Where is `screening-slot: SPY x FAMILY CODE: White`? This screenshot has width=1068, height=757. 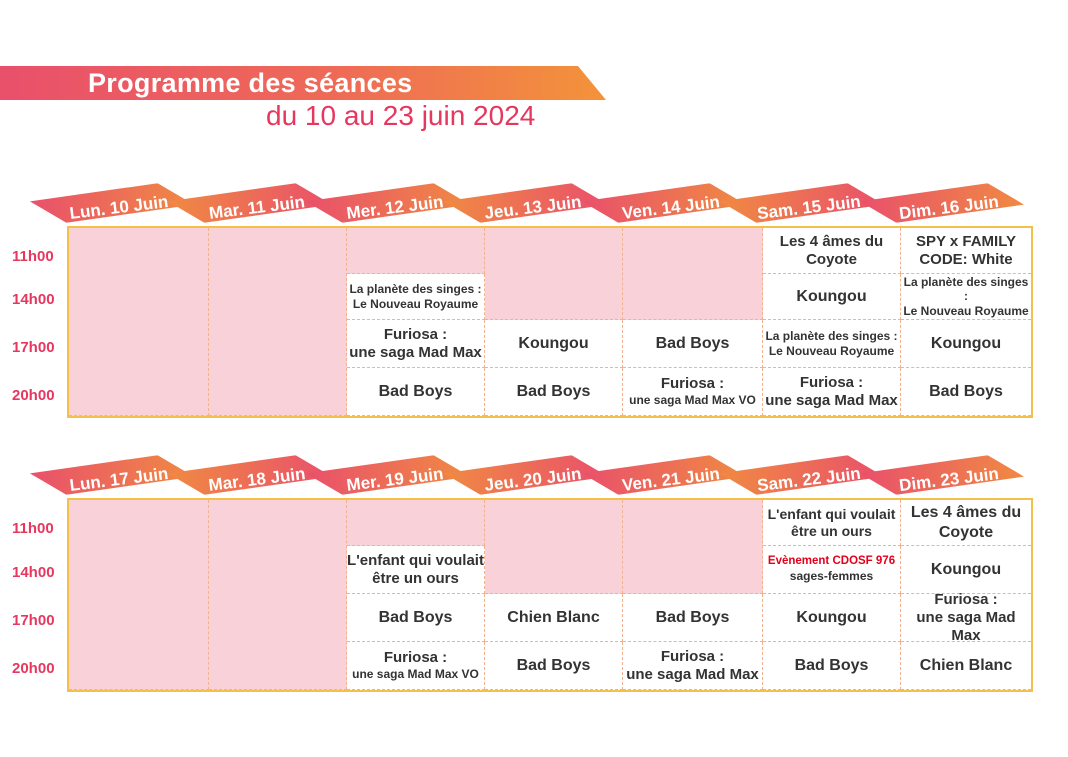
screening-slot: SPY x FAMILY CODE: White is located at coordinates (966, 251).